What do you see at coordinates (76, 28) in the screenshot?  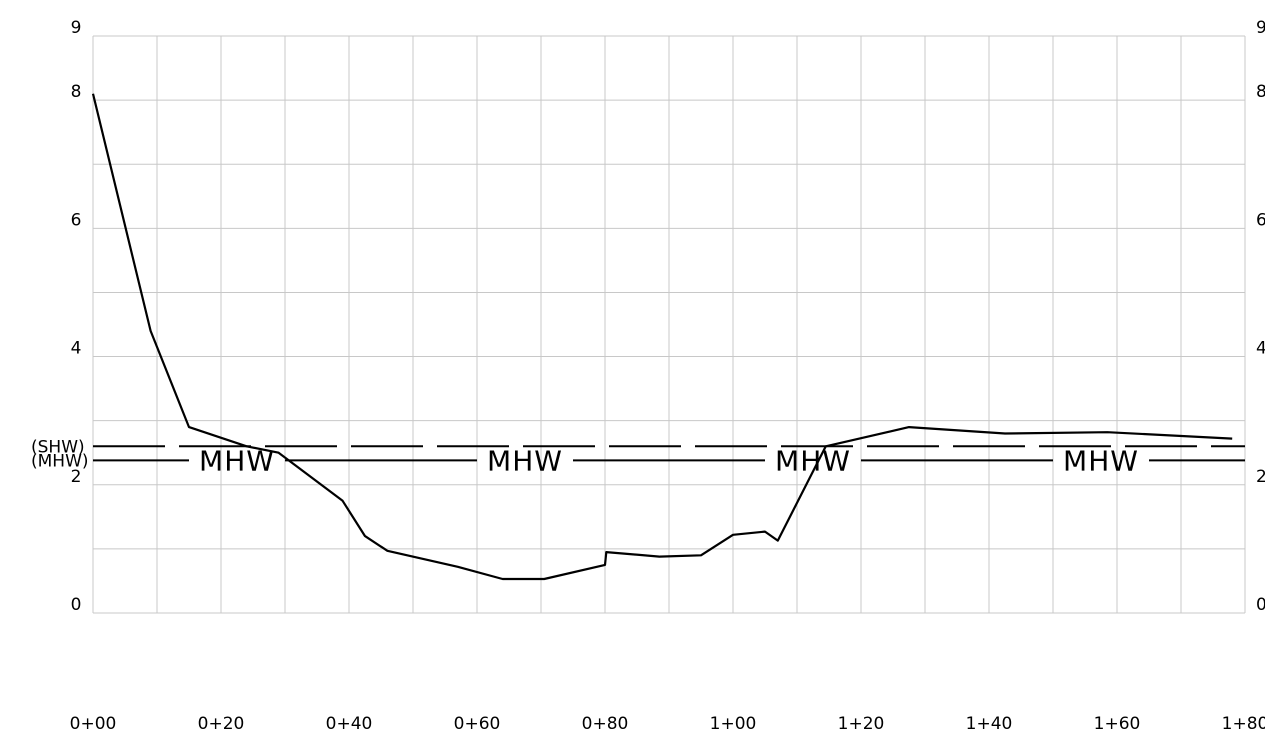 I see `y-tick-label-left: 9` at bounding box center [76, 28].